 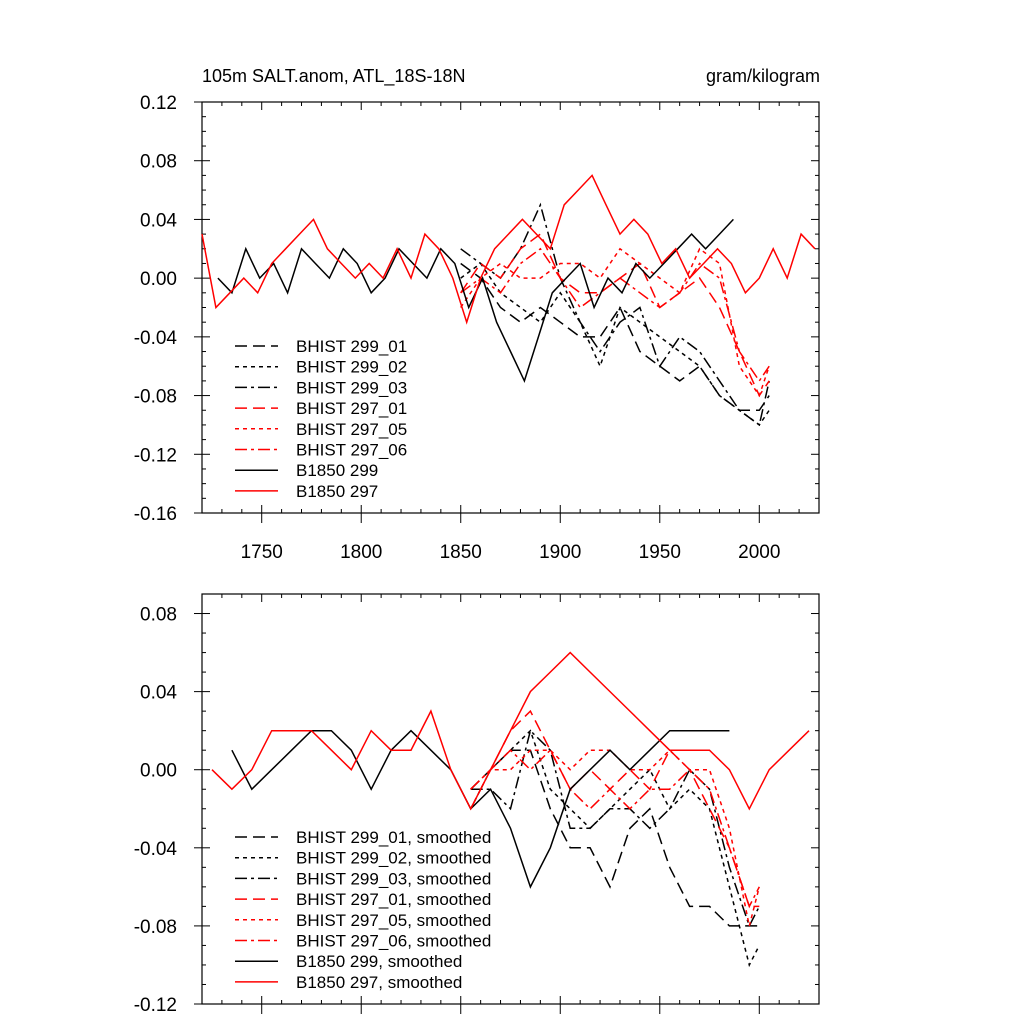 I want to click on legend-label: BHIST 297_05, so click(x=351, y=429).